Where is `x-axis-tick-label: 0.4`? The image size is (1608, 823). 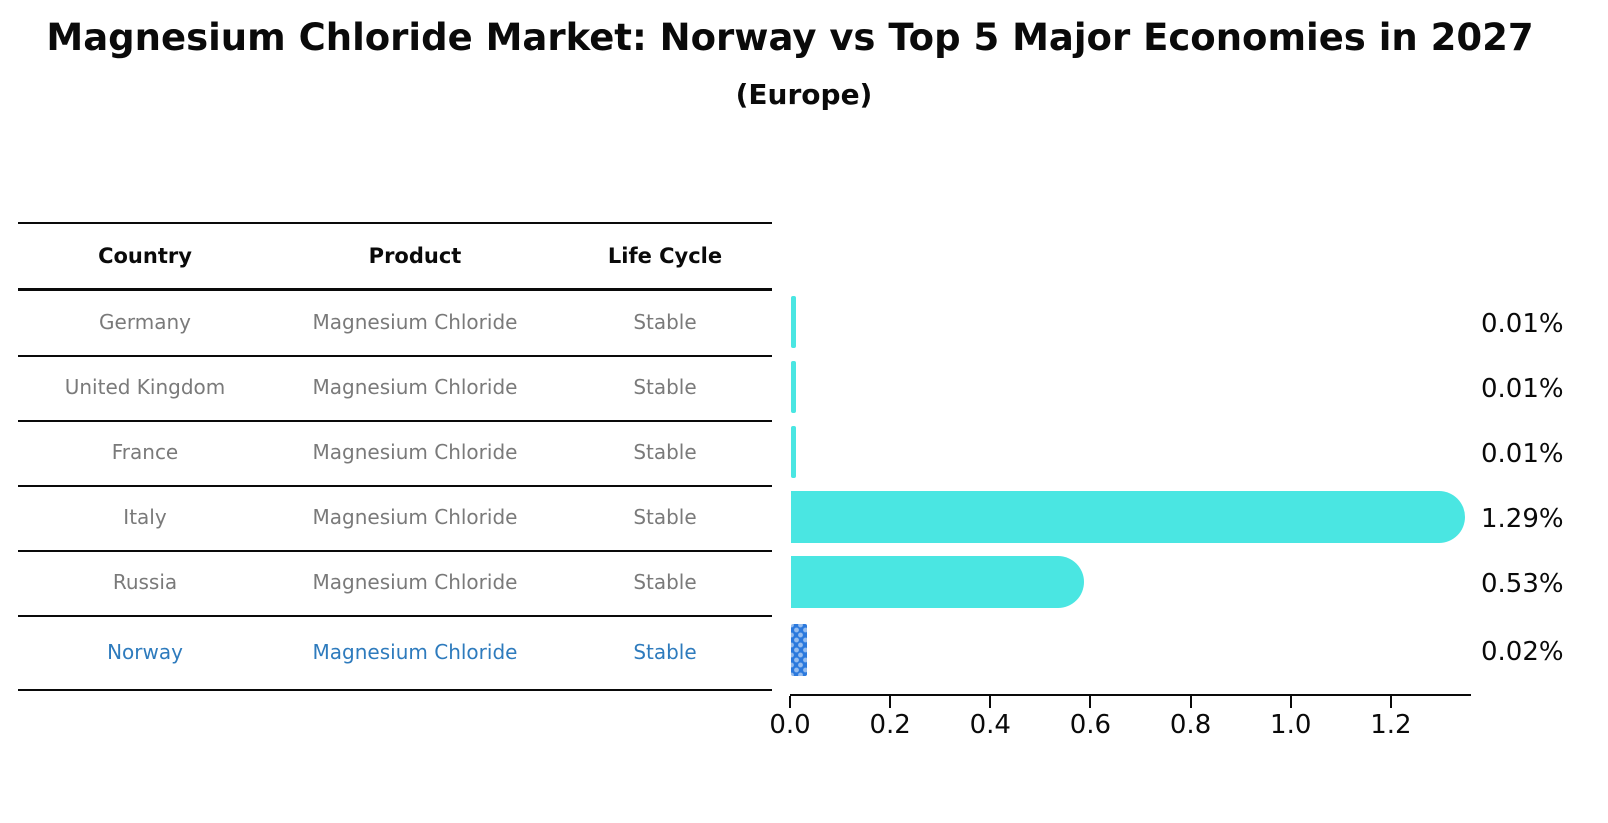 x-axis-tick-label: 0.4 is located at coordinates (990, 725).